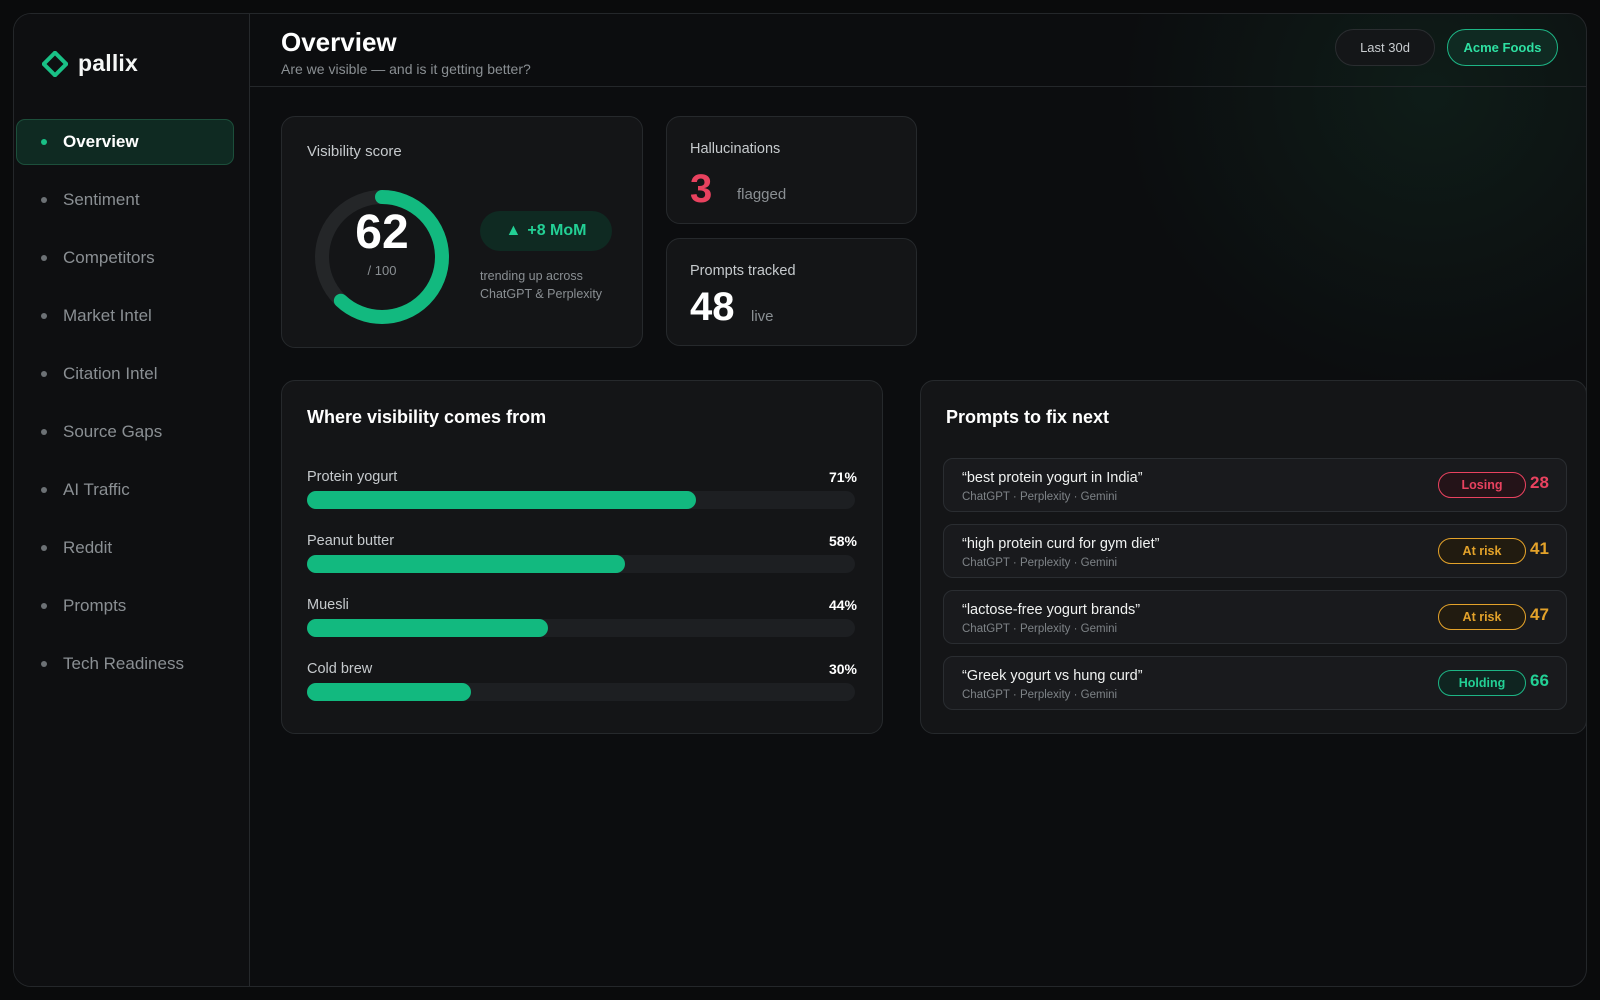 This screenshot has width=1600, height=1000. I want to click on sidebar-item-reddit: Reddit, so click(125, 548).